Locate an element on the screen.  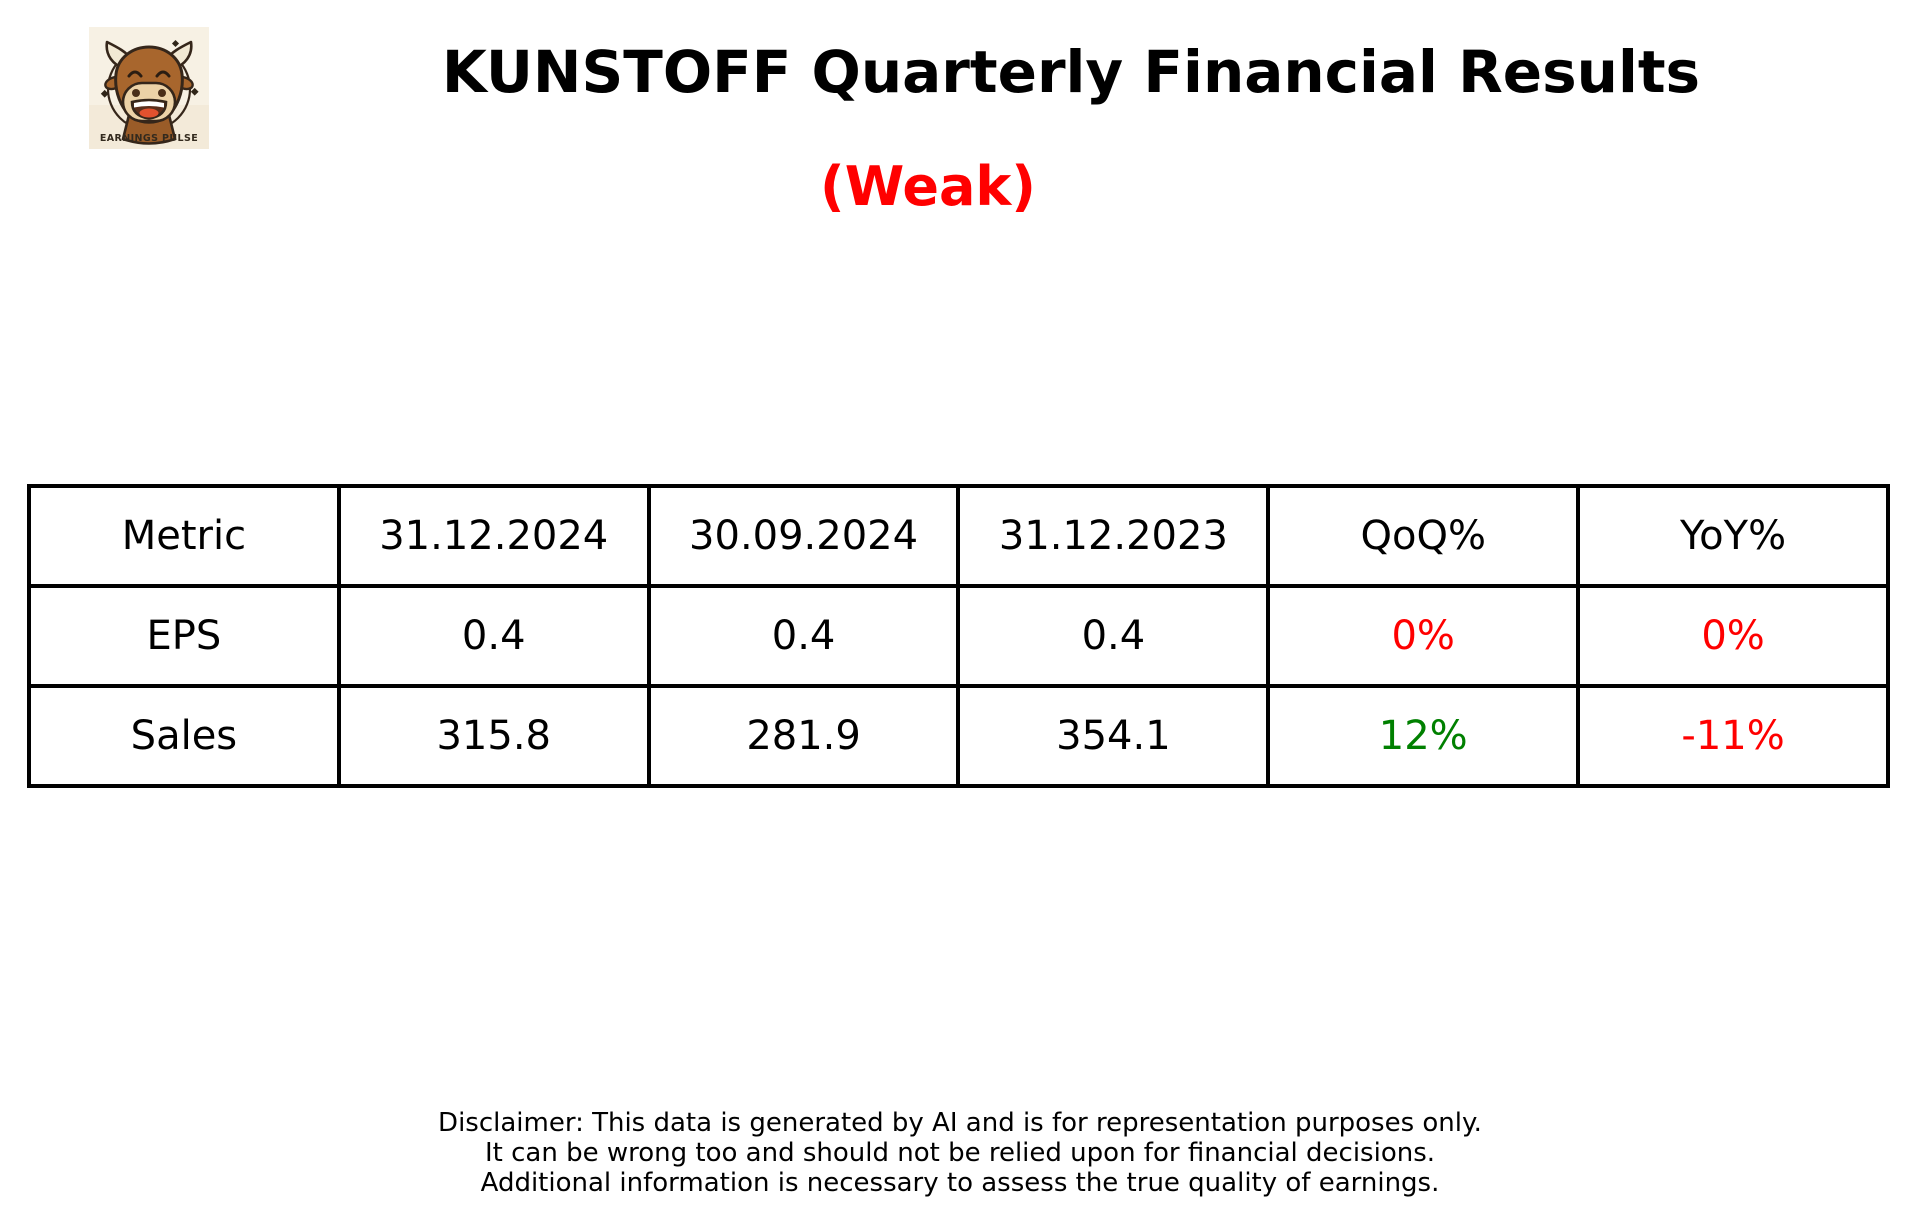
header-cell-q4-2024: 31.12.2024 is located at coordinates (493, 536).